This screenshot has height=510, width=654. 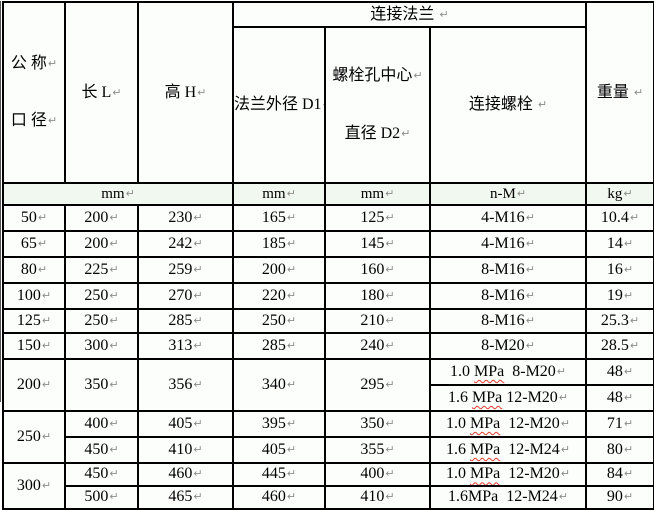 I want to click on cell-height: 356↵, so click(x=185, y=384).